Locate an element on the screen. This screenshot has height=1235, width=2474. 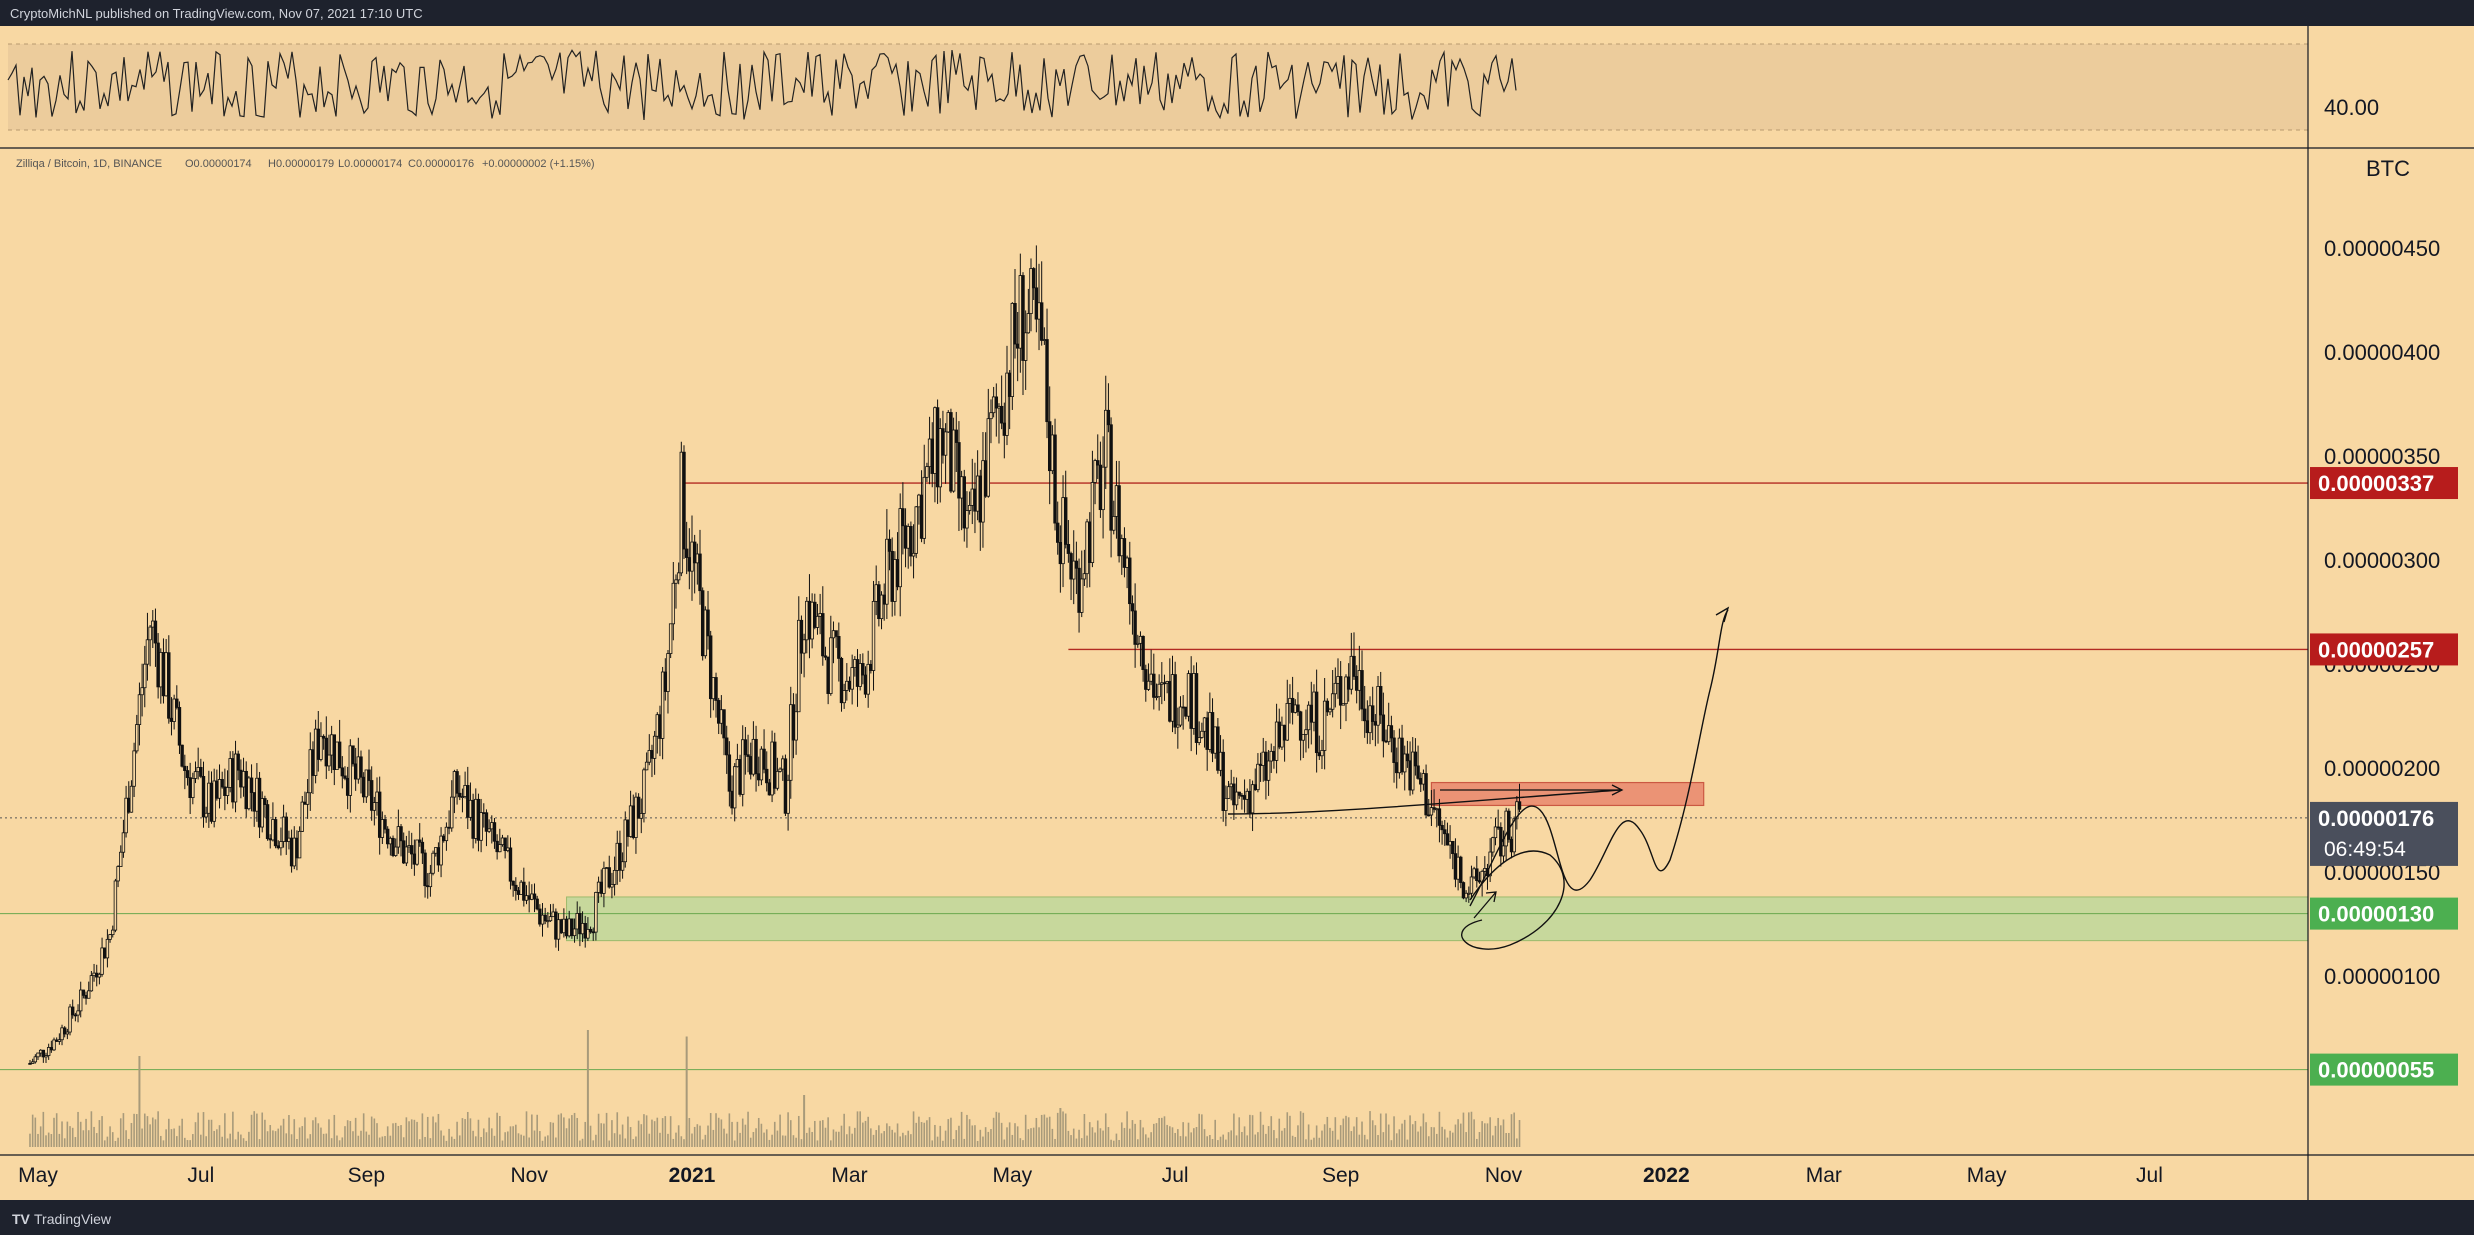
level-label: 0.00000257 is located at coordinates (2376, 649).